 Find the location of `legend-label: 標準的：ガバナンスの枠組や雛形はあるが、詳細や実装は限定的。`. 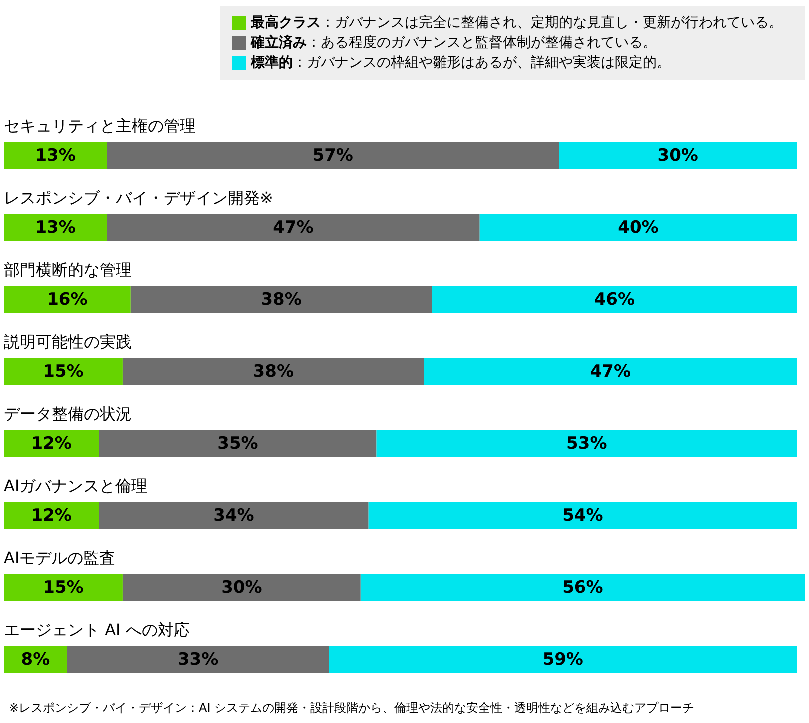

legend-label: 標準的：ガバナンスの枠組や雛形はあるが、詳細や実装は限定的。 is located at coordinates (460, 63).